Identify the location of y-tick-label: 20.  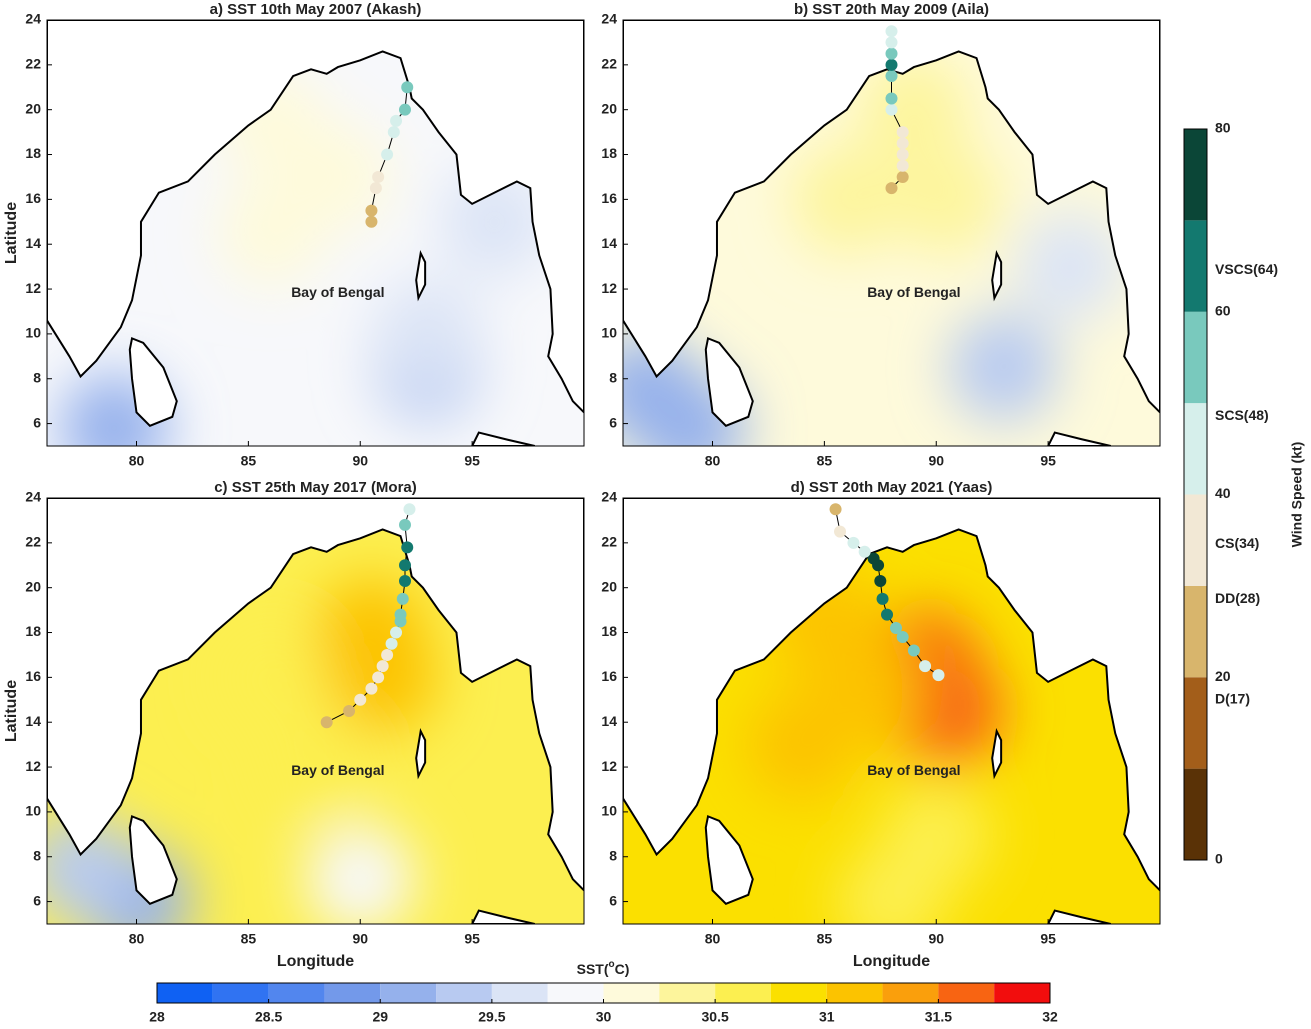
(609, 586).